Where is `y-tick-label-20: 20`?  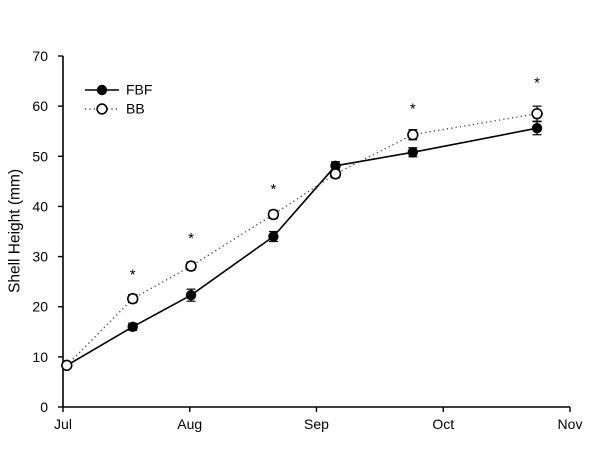
y-tick-label-20: 20 is located at coordinates (40, 307).